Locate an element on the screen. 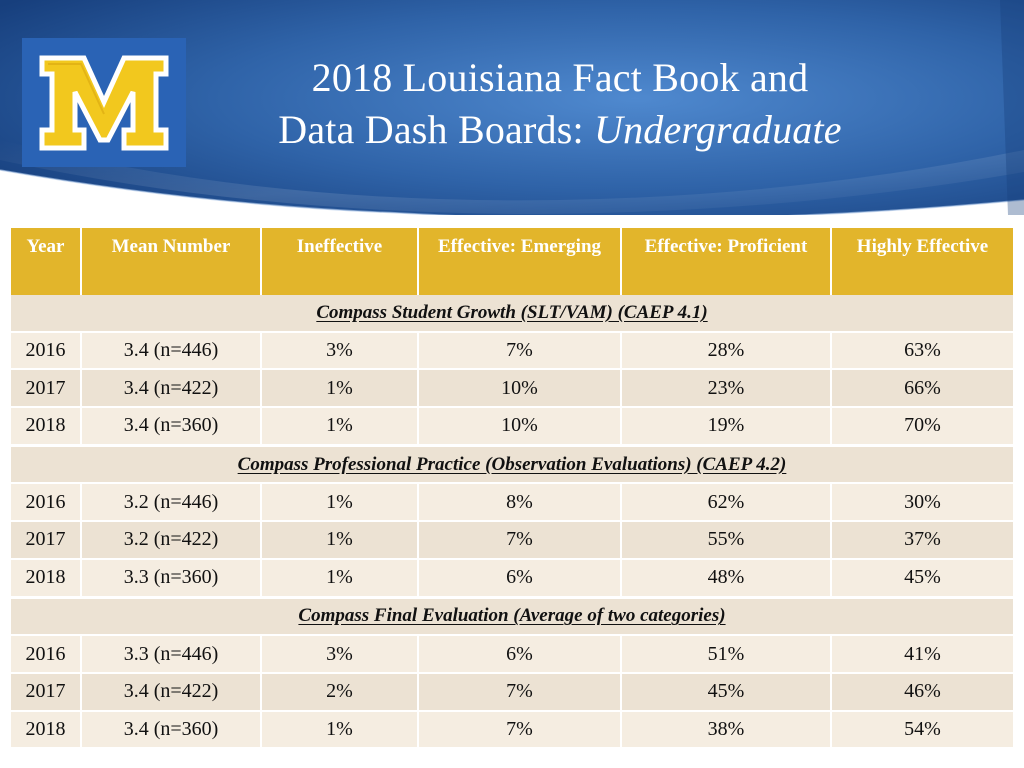 The width and height of the screenshot is (1024, 768). table-row: 2016 3.2 (n=446) 1% 8% 62% 30% is located at coordinates (512, 502).